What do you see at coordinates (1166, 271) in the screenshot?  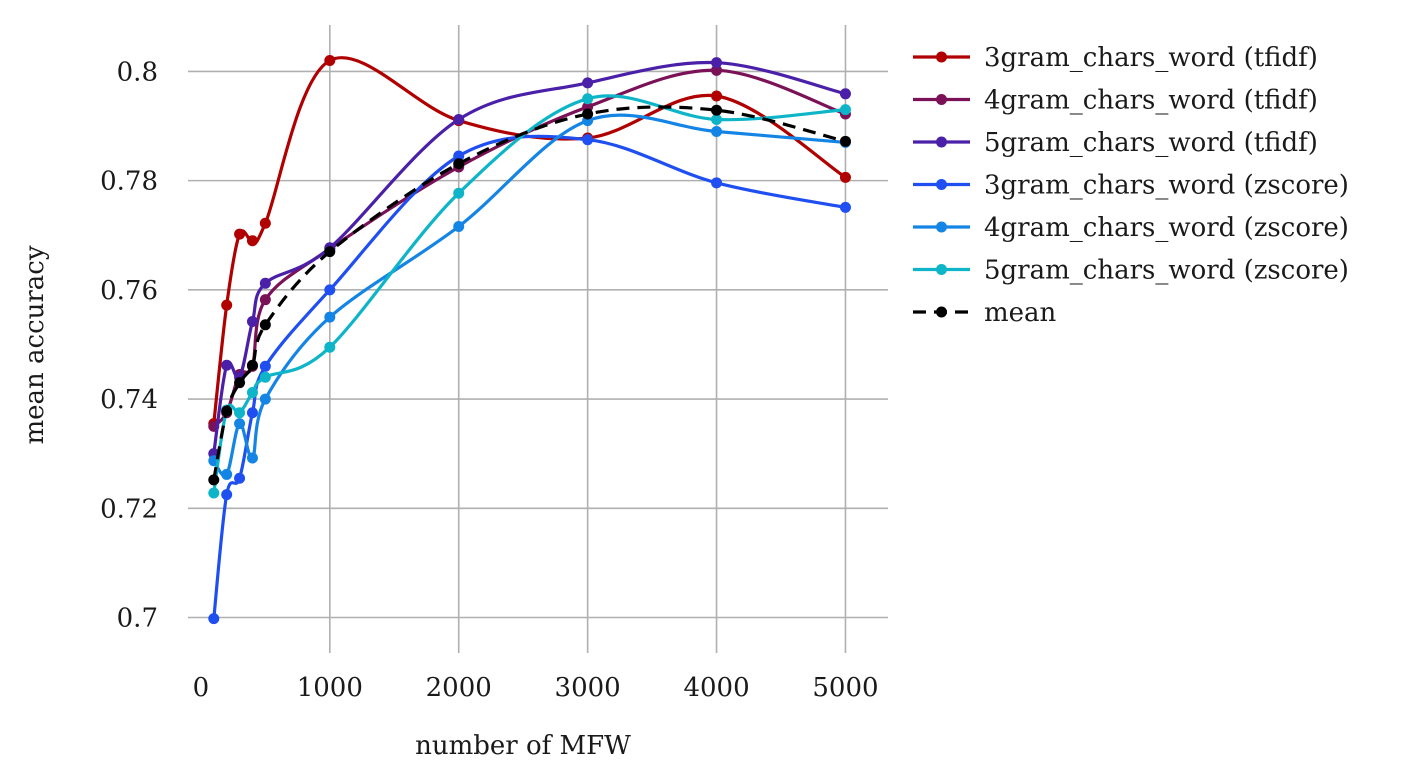 I see `legend-label: 5gram_chars_word (zscore)` at bounding box center [1166, 271].